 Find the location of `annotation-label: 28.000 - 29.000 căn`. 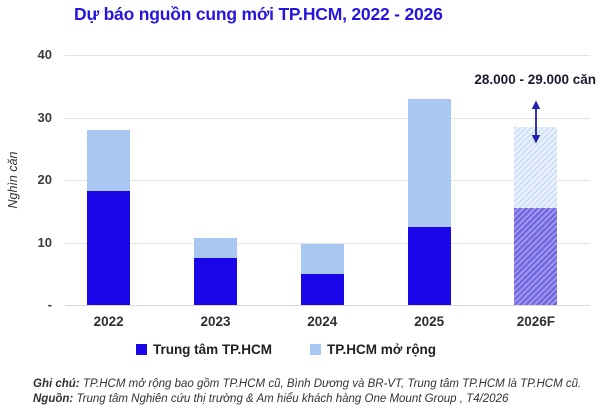

annotation-label: 28.000 - 29.000 căn is located at coordinates (535, 79).